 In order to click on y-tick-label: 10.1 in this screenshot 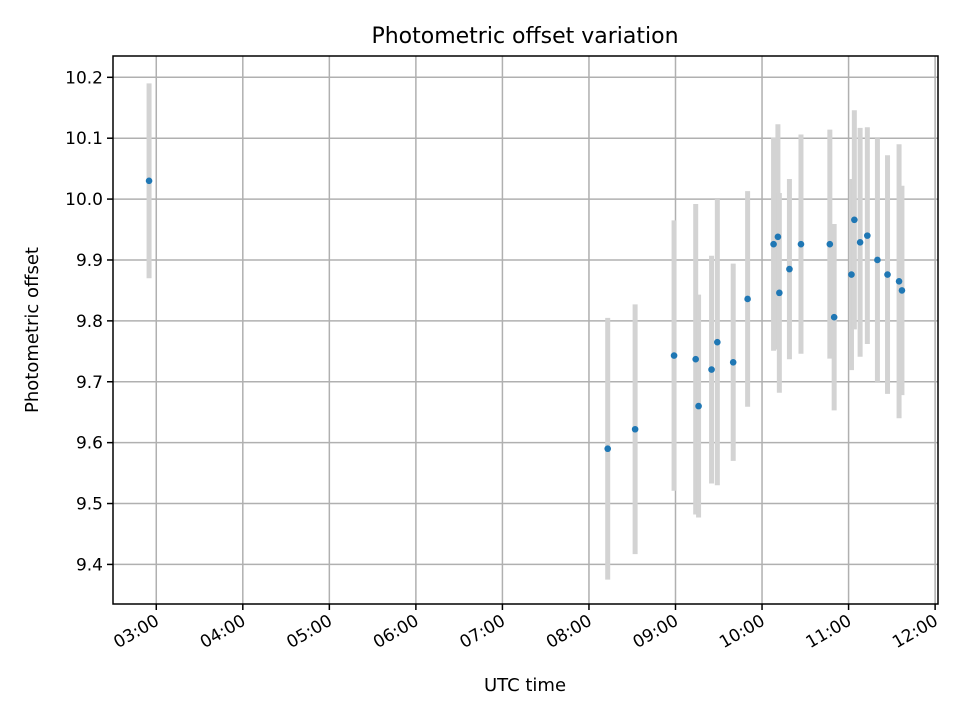, I will do `click(84, 139)`.